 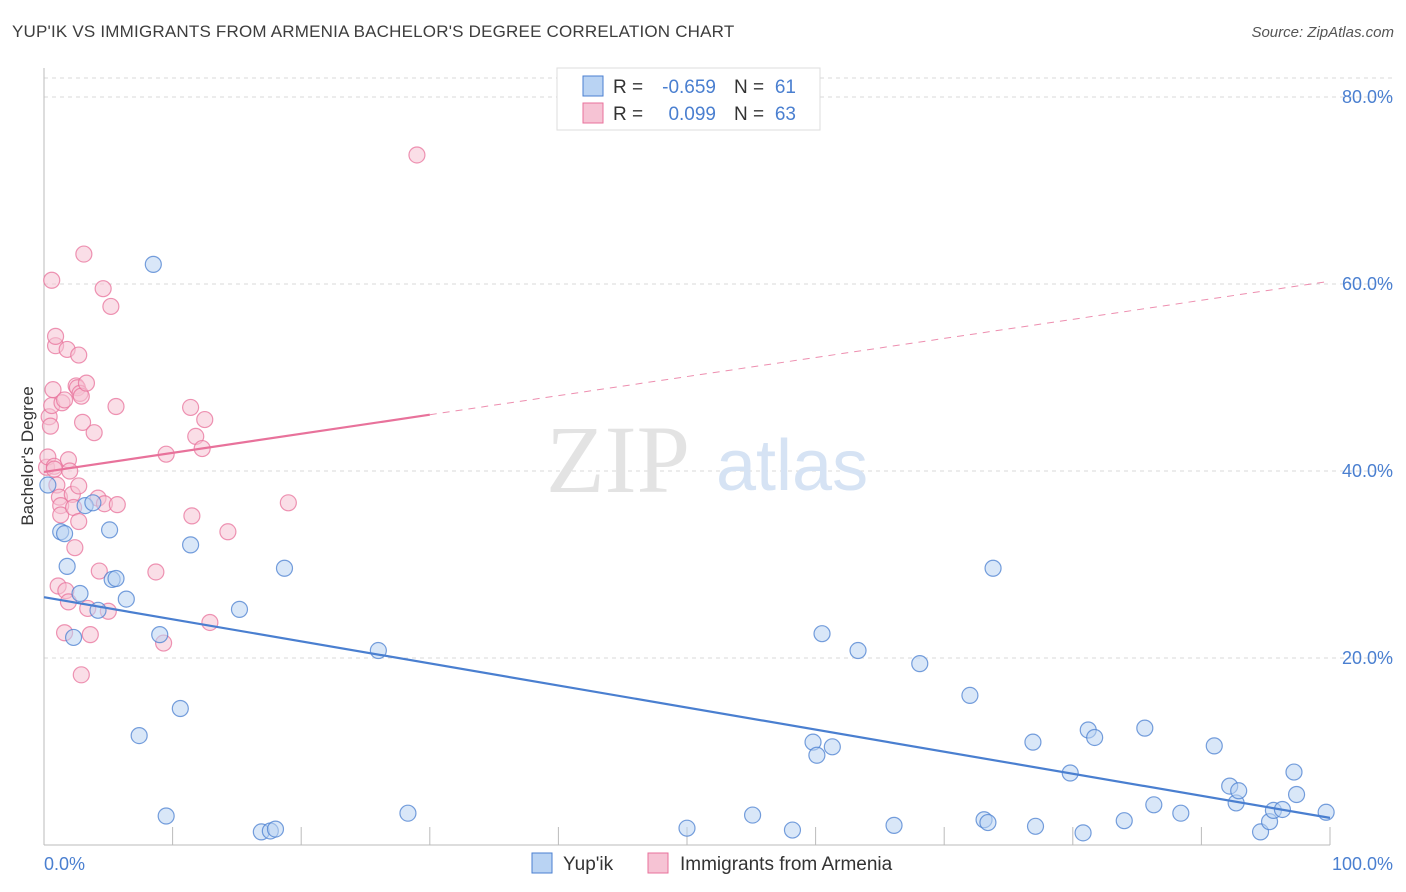 I want to click on stats-r-label-yupik: R =, so click(x=628, y=87).